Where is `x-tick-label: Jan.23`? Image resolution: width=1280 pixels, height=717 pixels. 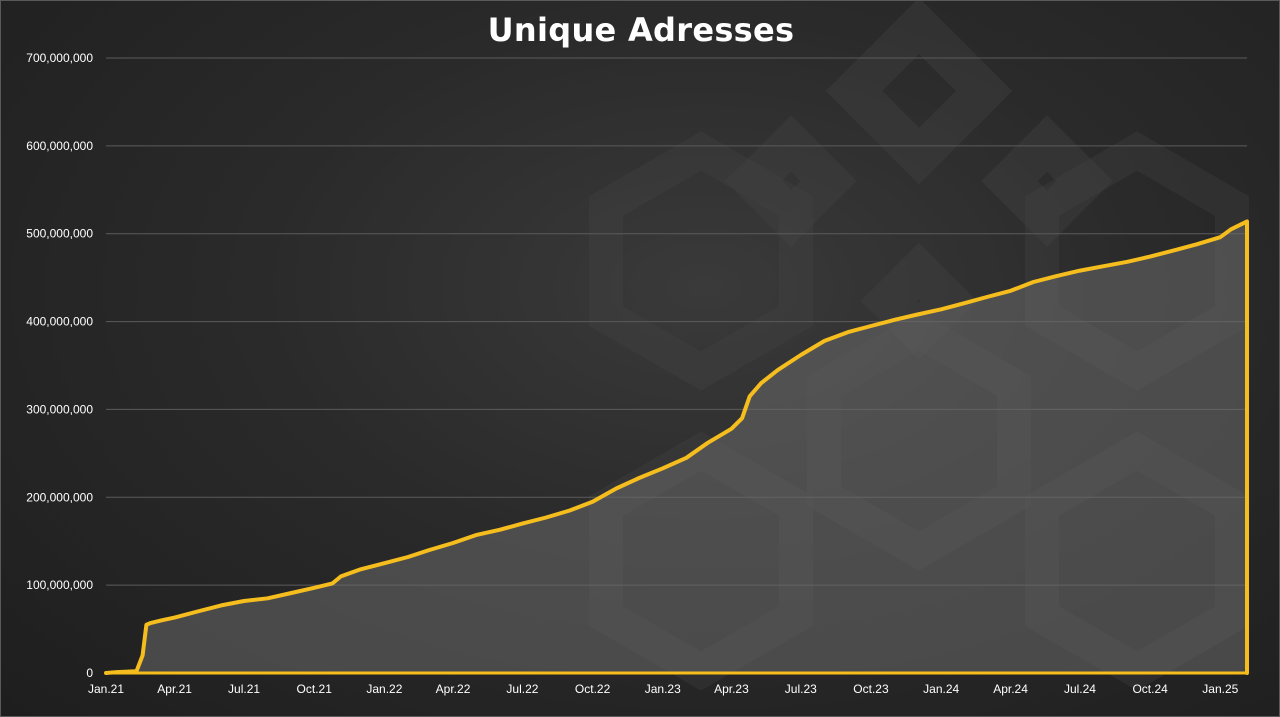 x-tick-label: Jan.23 is located at coordinates (663, 689).